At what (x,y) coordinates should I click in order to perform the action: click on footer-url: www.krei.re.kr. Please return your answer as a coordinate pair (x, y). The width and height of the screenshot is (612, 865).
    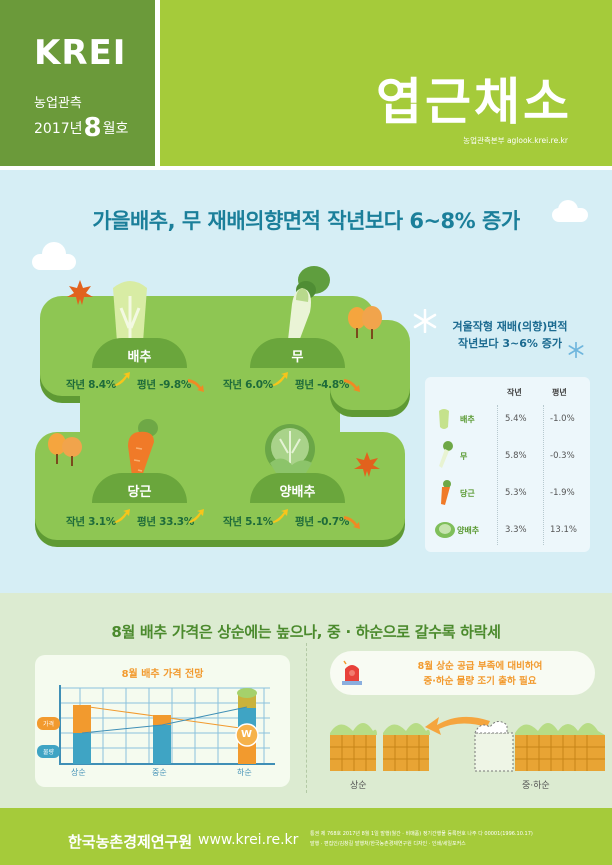
    Looking at the image, I should click on (248, 840).